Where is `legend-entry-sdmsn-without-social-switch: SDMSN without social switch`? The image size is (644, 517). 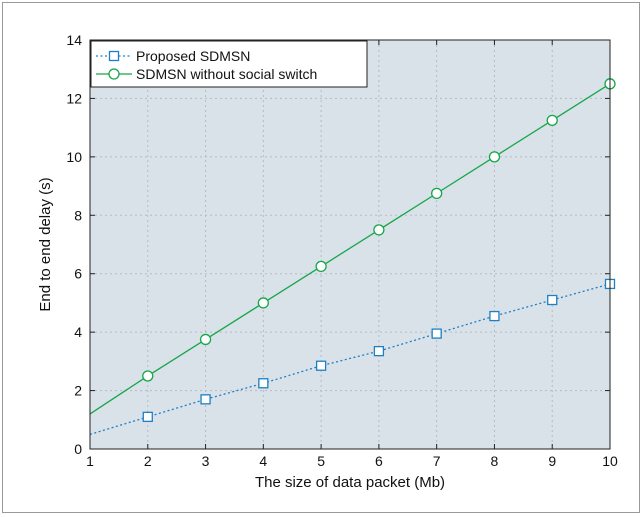 legend-entry-sdmsn-without-social-switch: SDMSN without social switch is located at coordinates (206, 74).